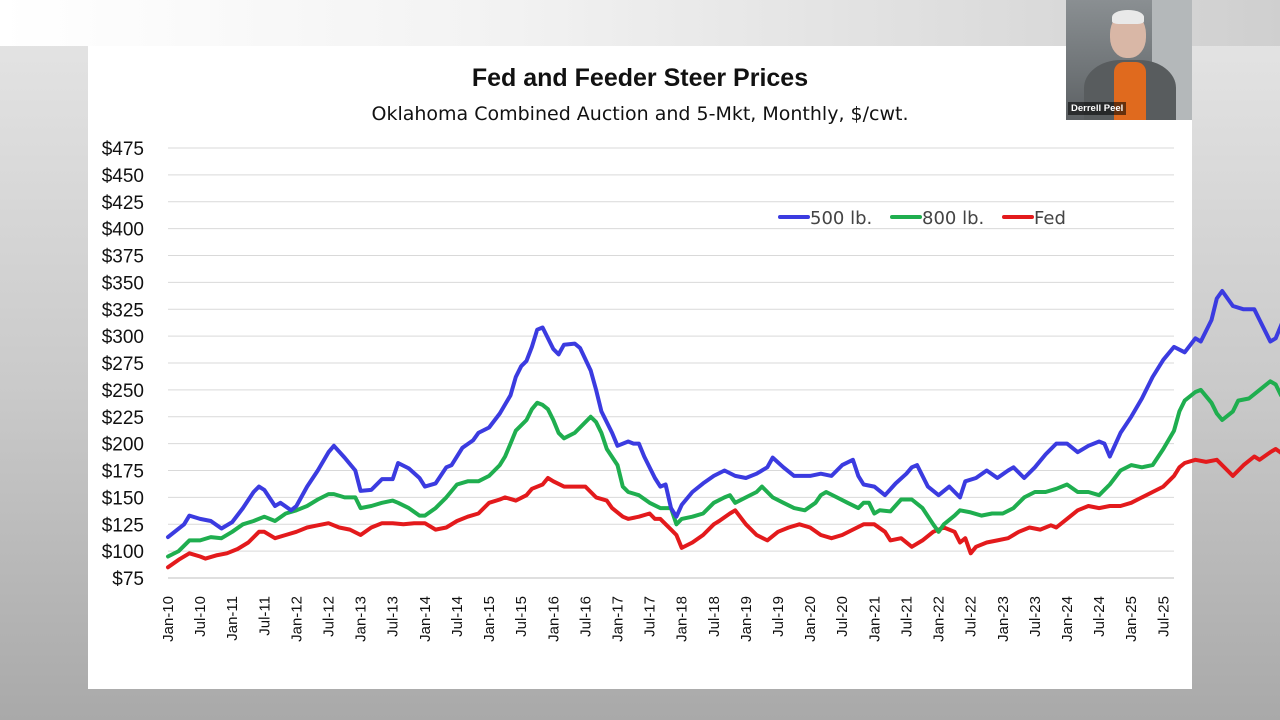 This screenshot has height=720, width=1280. What do you see at coordinates (617, 619) in the screenshot?
I see `x-tick-label: Jan-17` at bounding box center [617, 619].